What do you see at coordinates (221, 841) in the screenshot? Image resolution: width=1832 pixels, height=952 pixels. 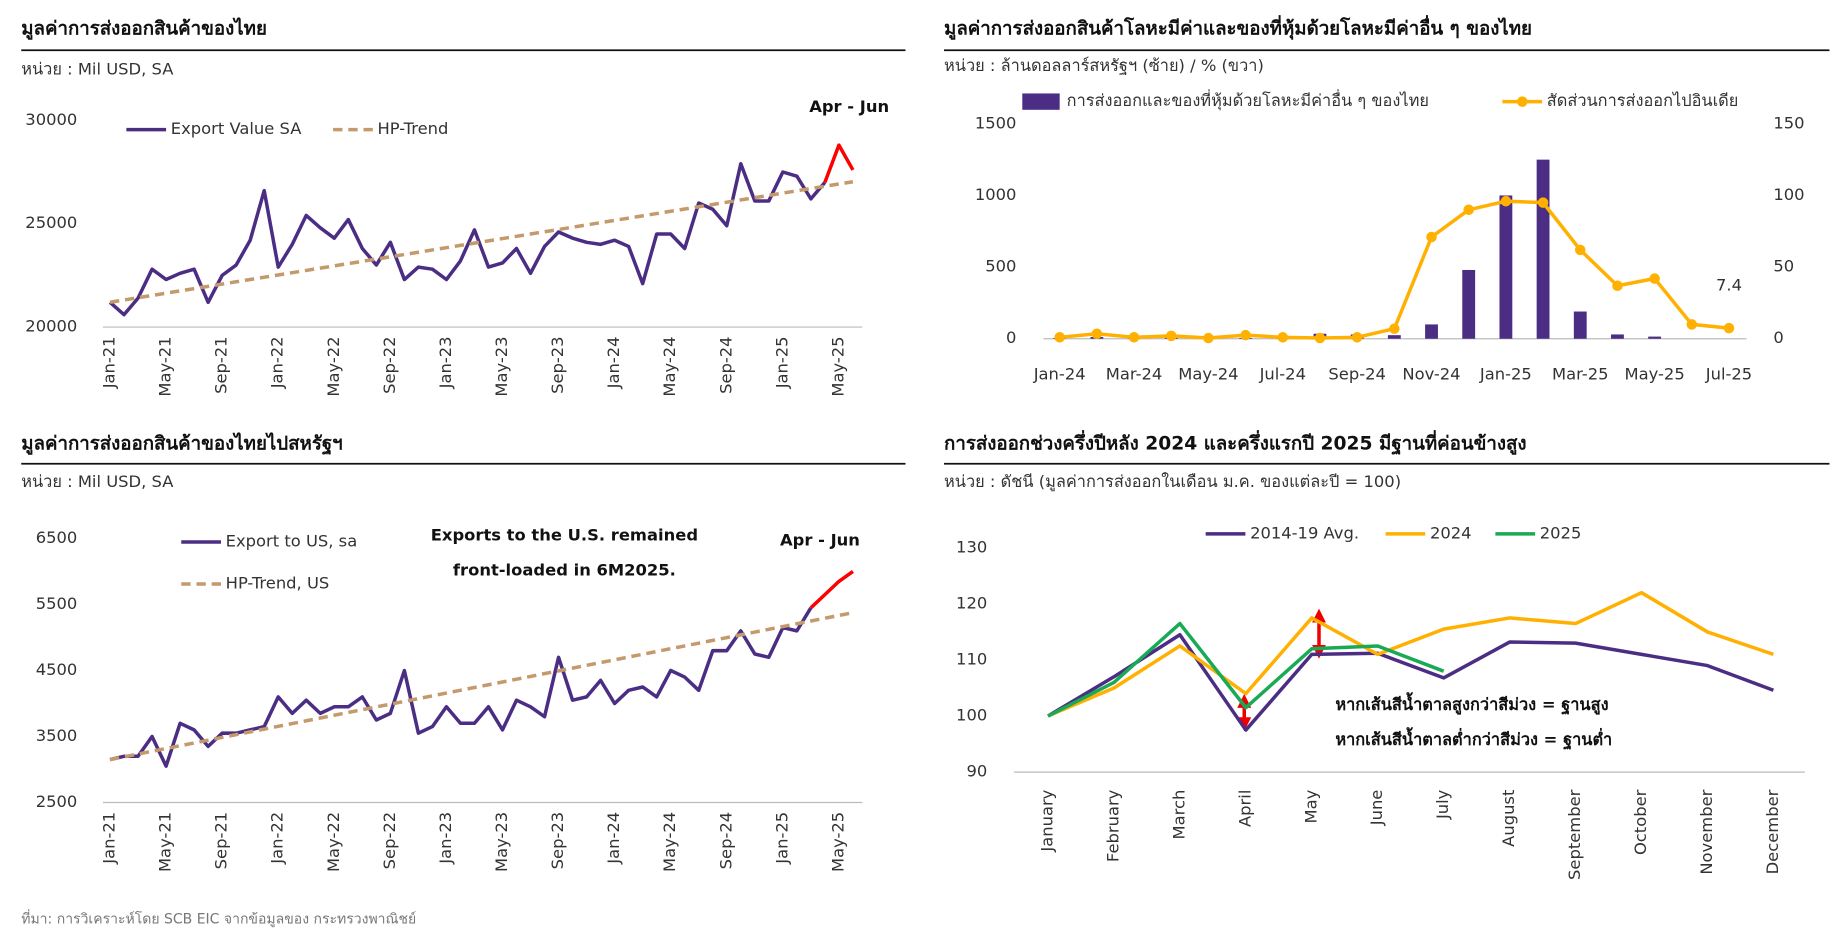 I see `x-tick-label: Sep-21` at bounding box center [221, 841].